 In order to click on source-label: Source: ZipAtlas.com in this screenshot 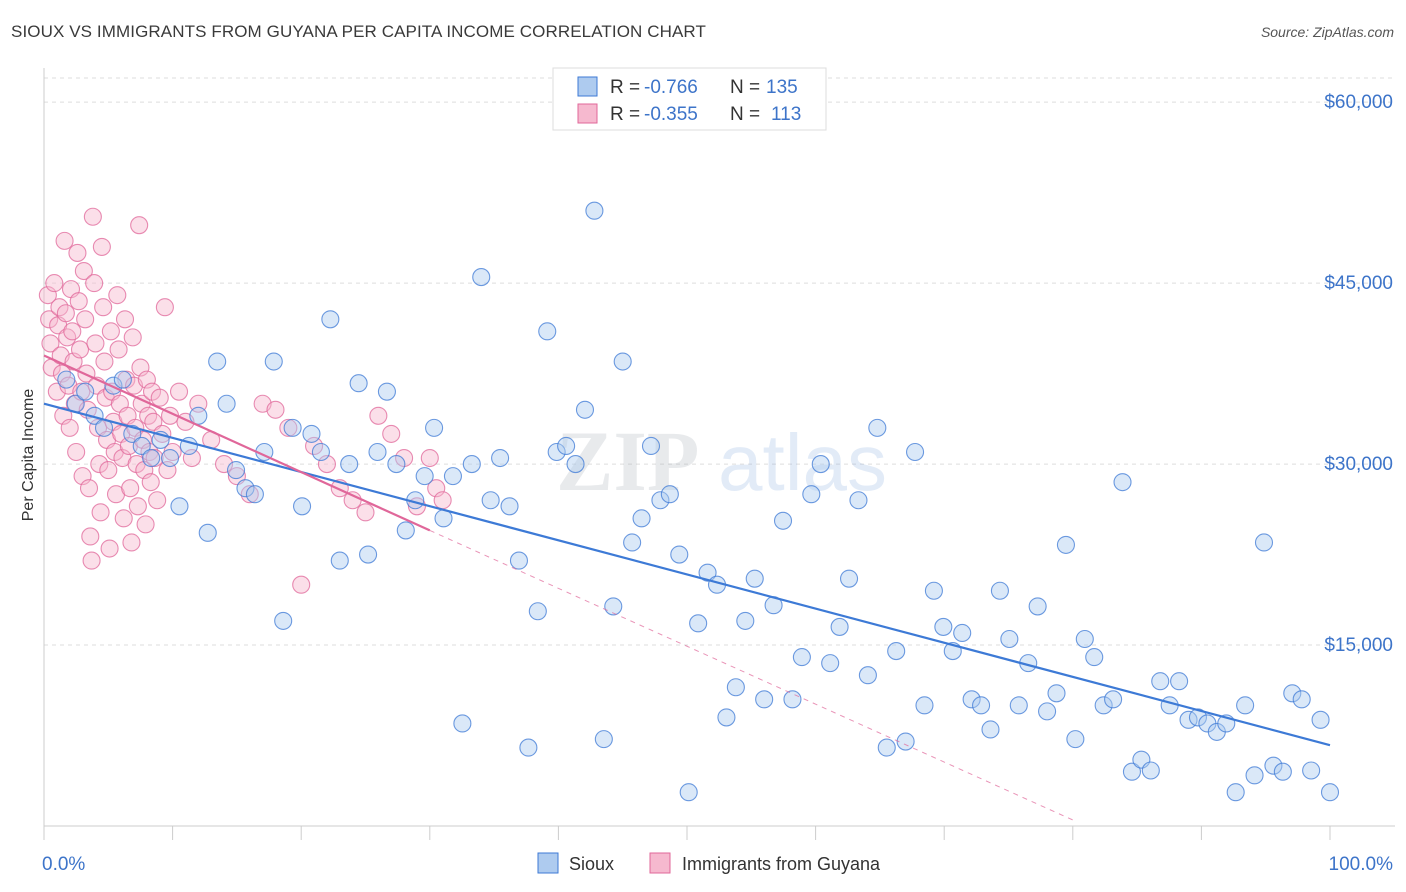, I will do `click(1327, 32)`.